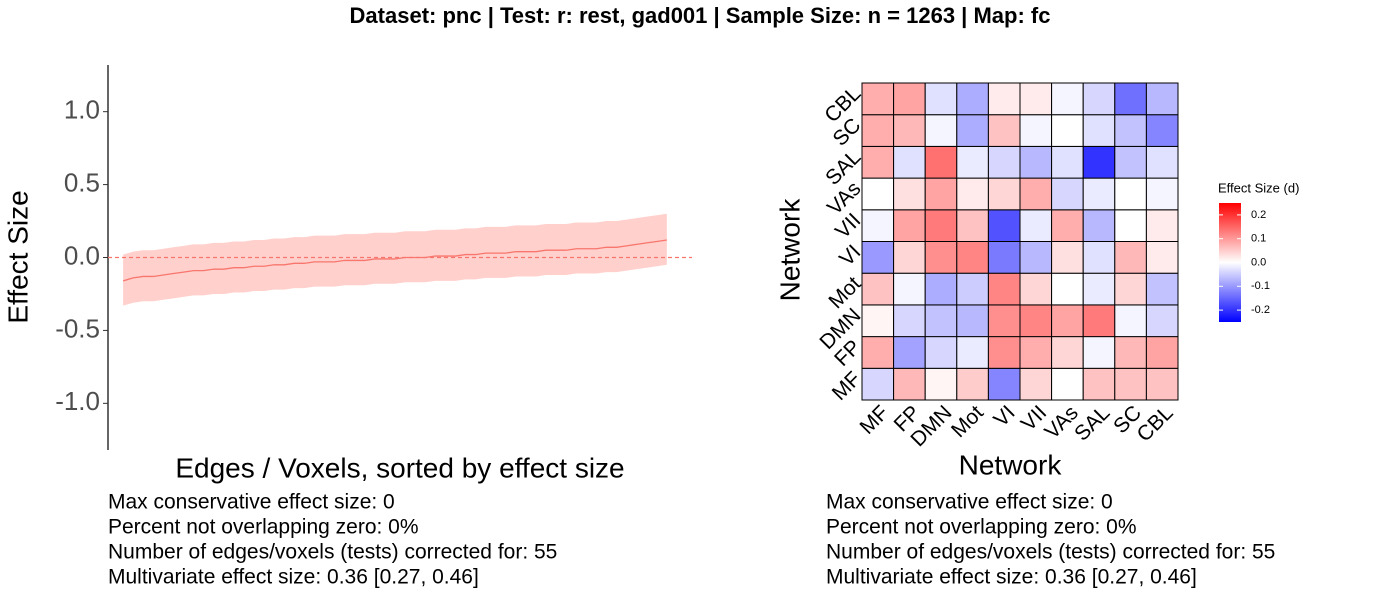  What do you see at coordinates (1155, 423) in the screenshot?
I see `x-tick-label: CBL` at bounding box center [1155, 423].